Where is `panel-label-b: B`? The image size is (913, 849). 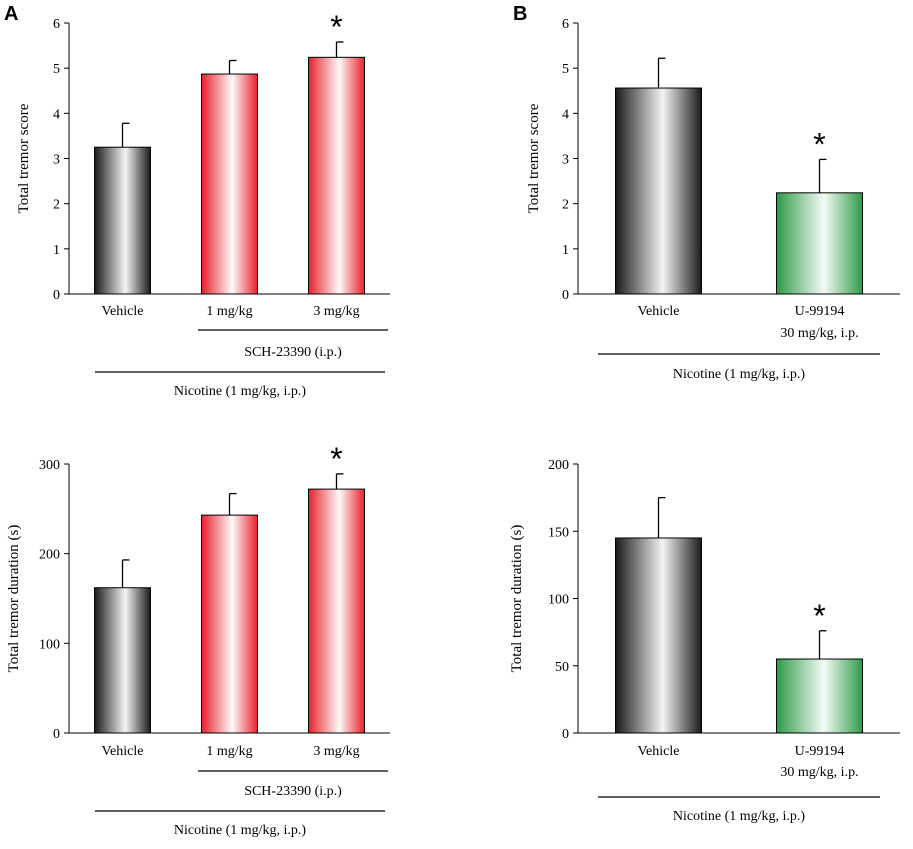 panel-label-b: B is located at coordinates (520, 14).